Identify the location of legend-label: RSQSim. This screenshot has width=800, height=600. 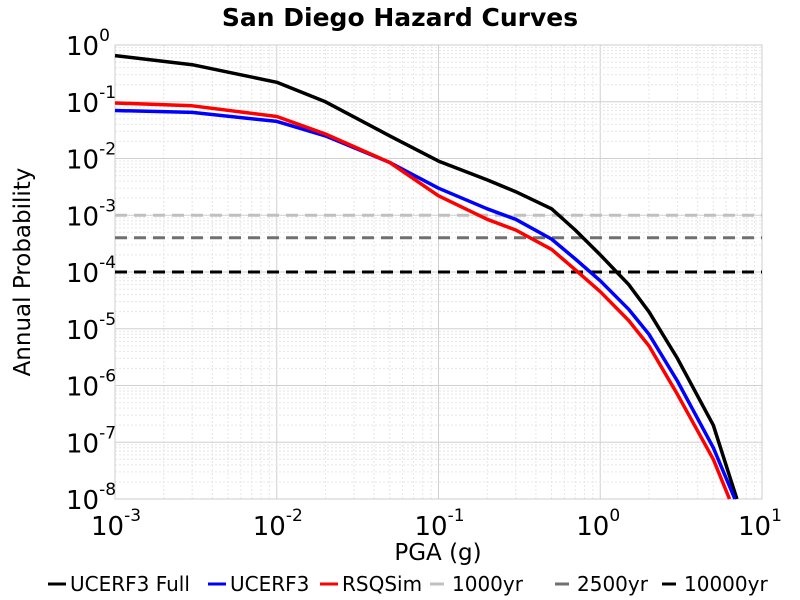
(382, 584).